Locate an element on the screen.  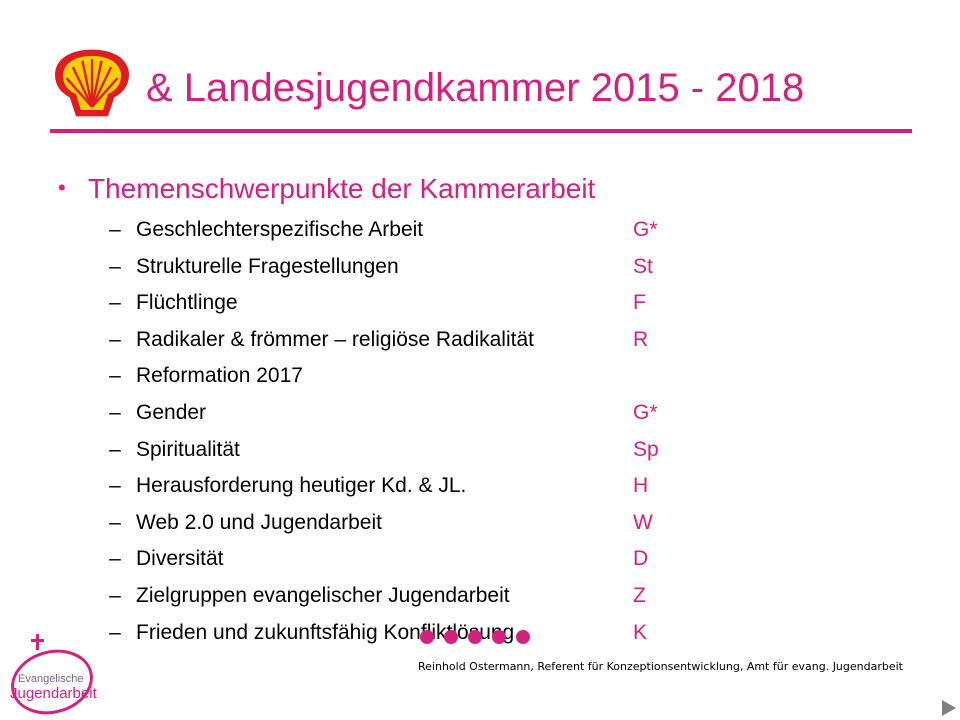
decorative-dots is located at coordinates (475, 637).